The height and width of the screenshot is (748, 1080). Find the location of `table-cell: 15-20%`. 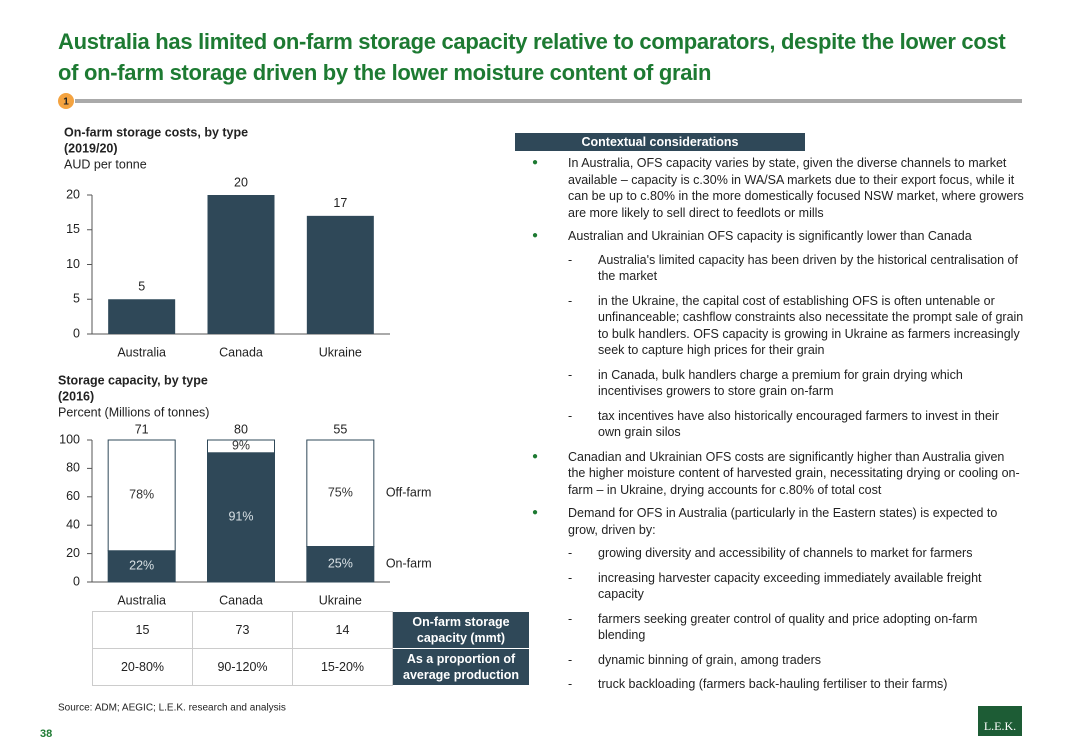

table-cell: 15-20% is located at coordinates (342, 667).